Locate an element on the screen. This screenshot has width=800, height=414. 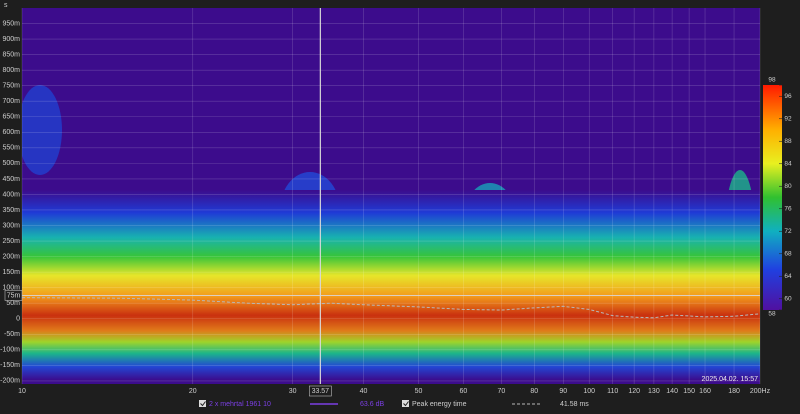
colorbar-label: 72 is located at coordinates (788, 231).